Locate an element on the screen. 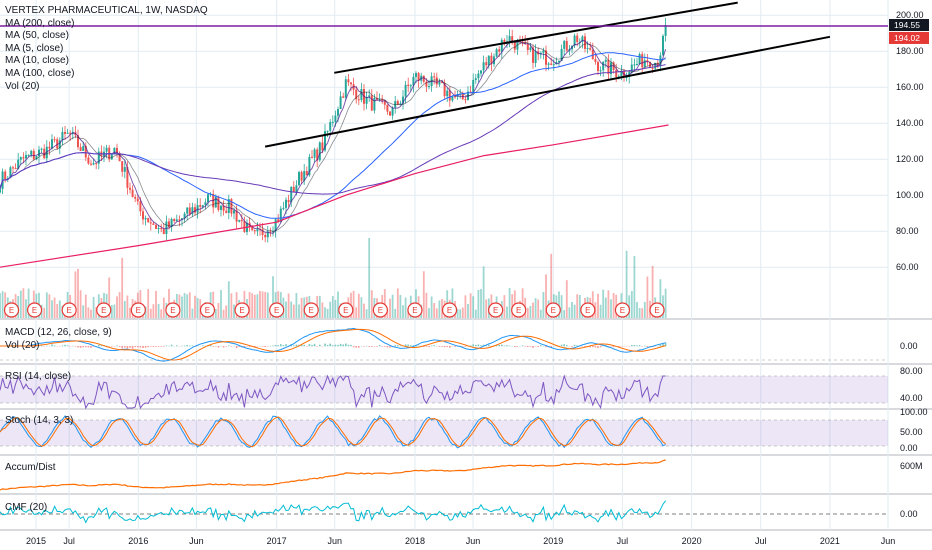 The image size is (932, 550). accum-dist-line is located at coordinates (333, 475).